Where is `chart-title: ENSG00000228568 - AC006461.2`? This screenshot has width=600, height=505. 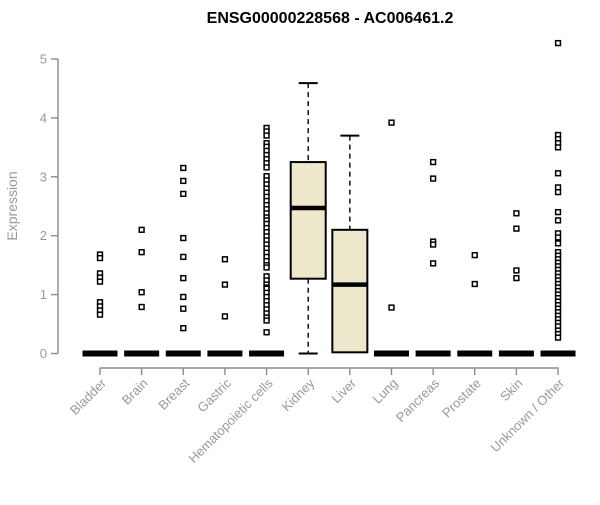 chart-title: ENSG00000228568 - AC006461.2 is located at coordinates (330, 18).